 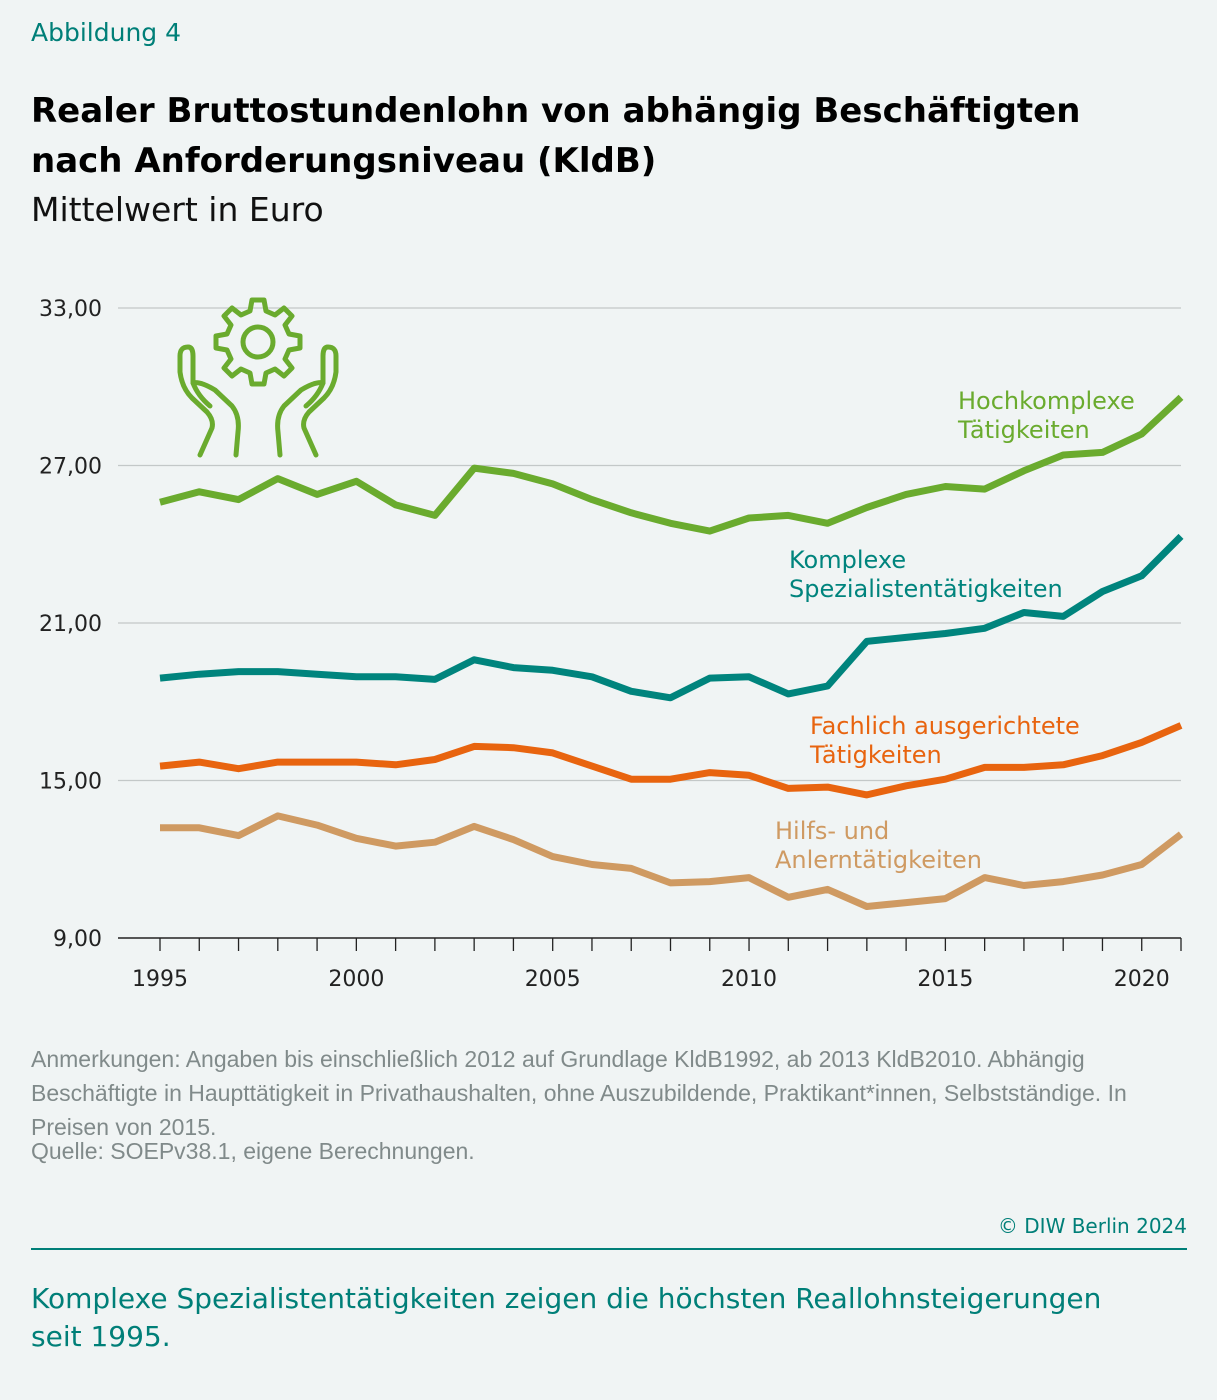 What do you see at coordinates (106, 32) in the screenshot?
I see `figure-number: Abbildung 4` at bounding box center [106, 32].